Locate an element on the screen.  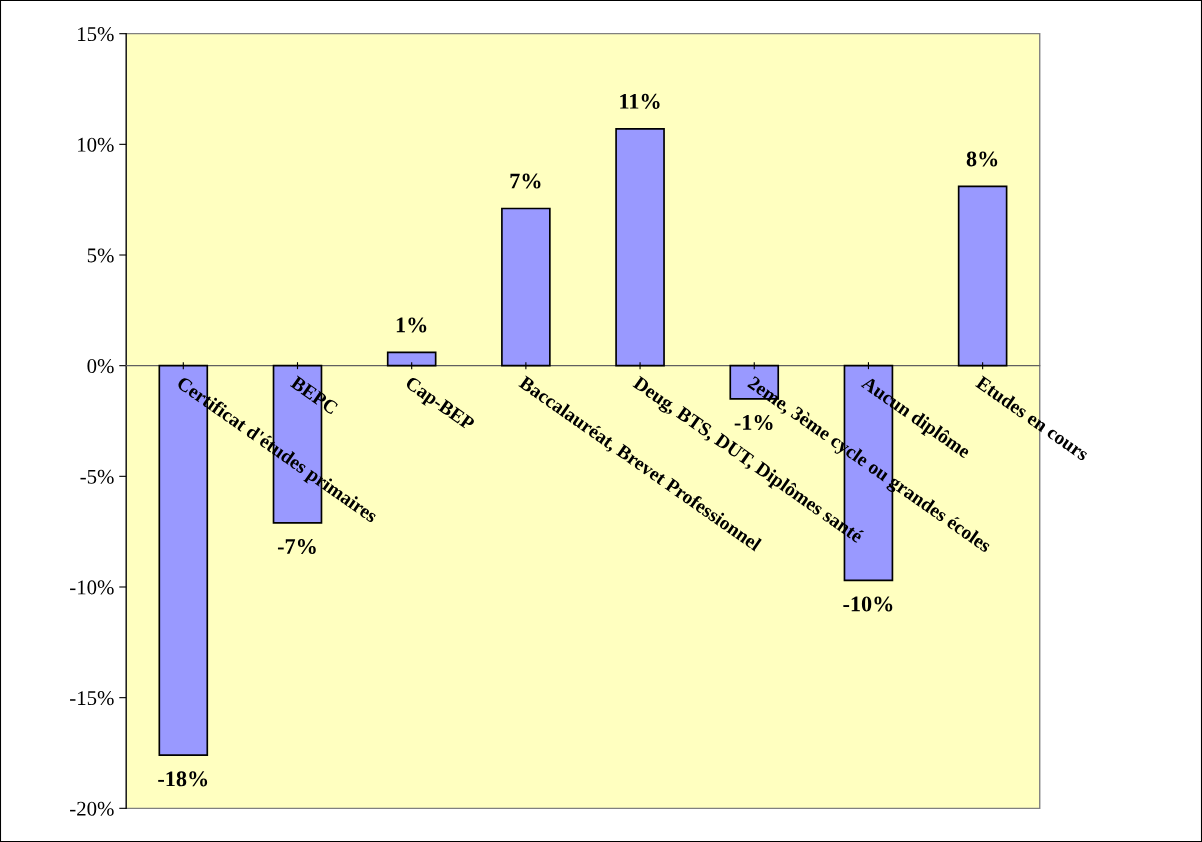
y-tick-label: 15% is located at coordinates (96, 34).